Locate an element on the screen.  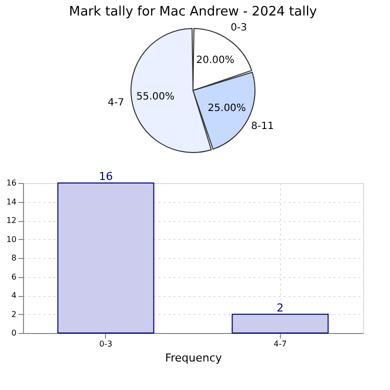
y-tick-label: 2 is located at coordinates (13, 314).